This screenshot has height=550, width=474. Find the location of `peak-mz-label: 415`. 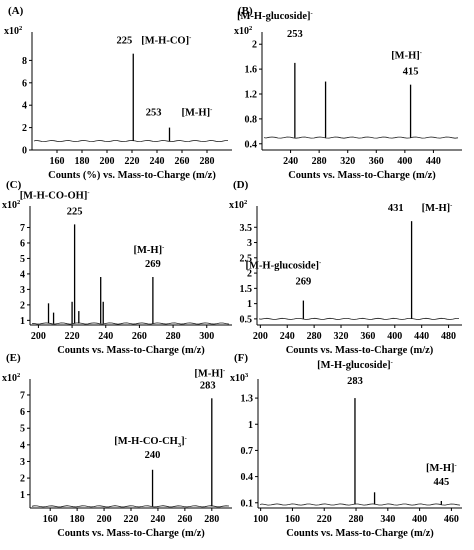

peak-mz-label: 415 is located at coordinates (411, 72).